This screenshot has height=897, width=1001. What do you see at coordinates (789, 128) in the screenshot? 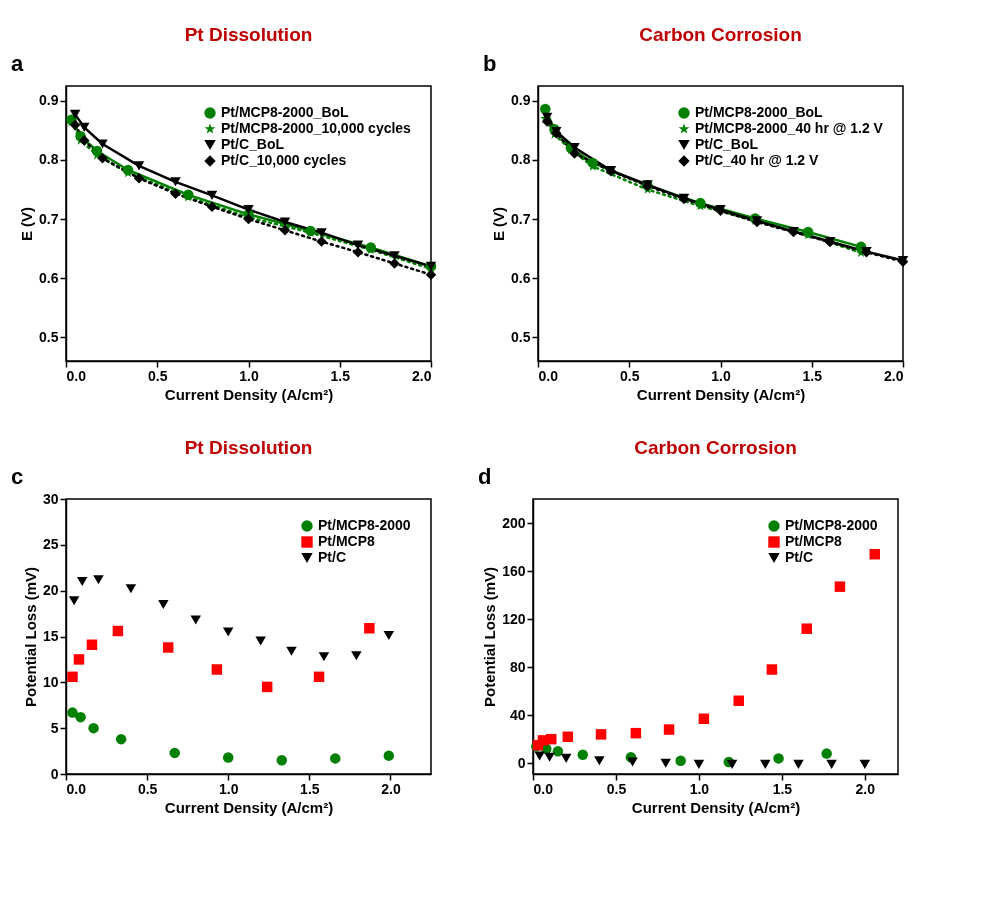
I see `legend-label: Pt/MCP8-2000_40 hr @ 1.2 V` at bounding box center [789, 128].